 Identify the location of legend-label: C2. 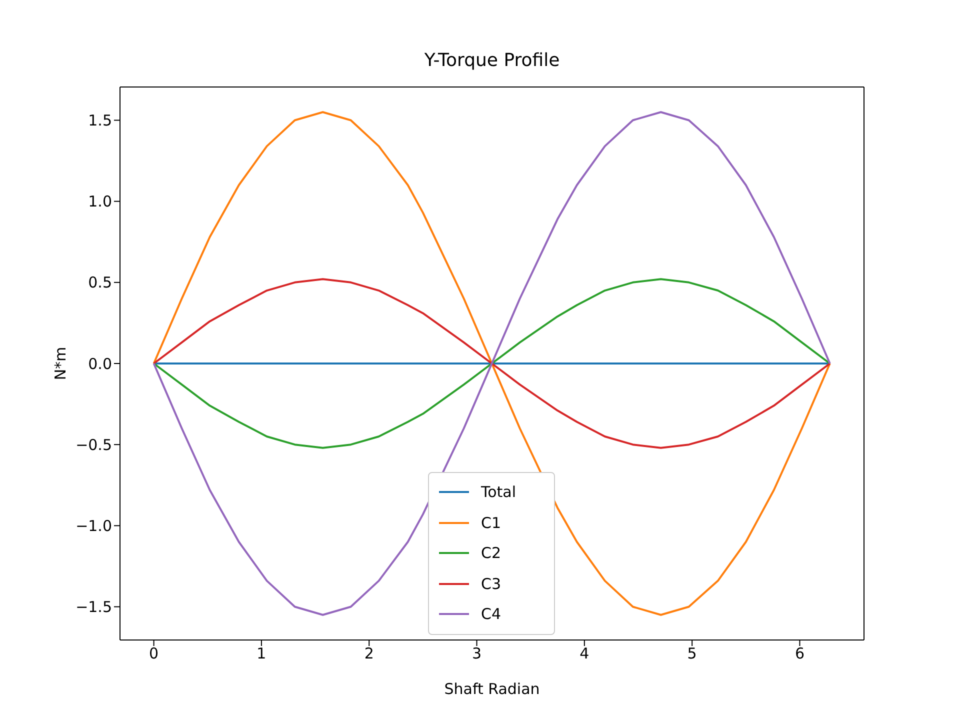
(491, 553).